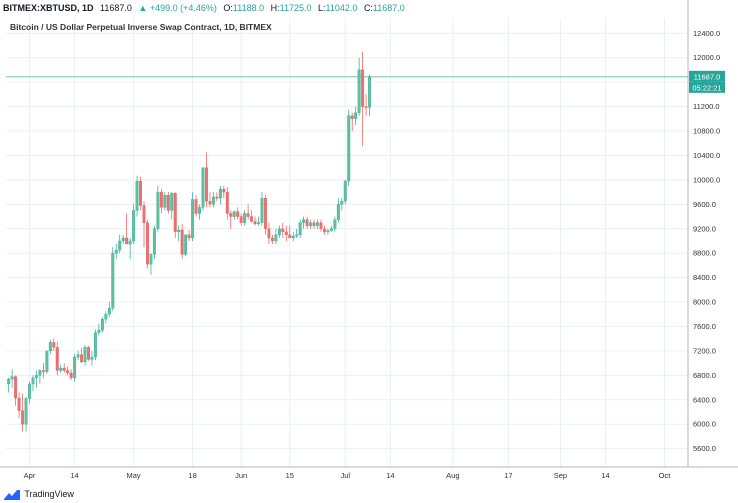  What do you see at coordinates (134, 475) in the screenshot?
I see `x-tick-label: May` at bounding box center [134, 475].